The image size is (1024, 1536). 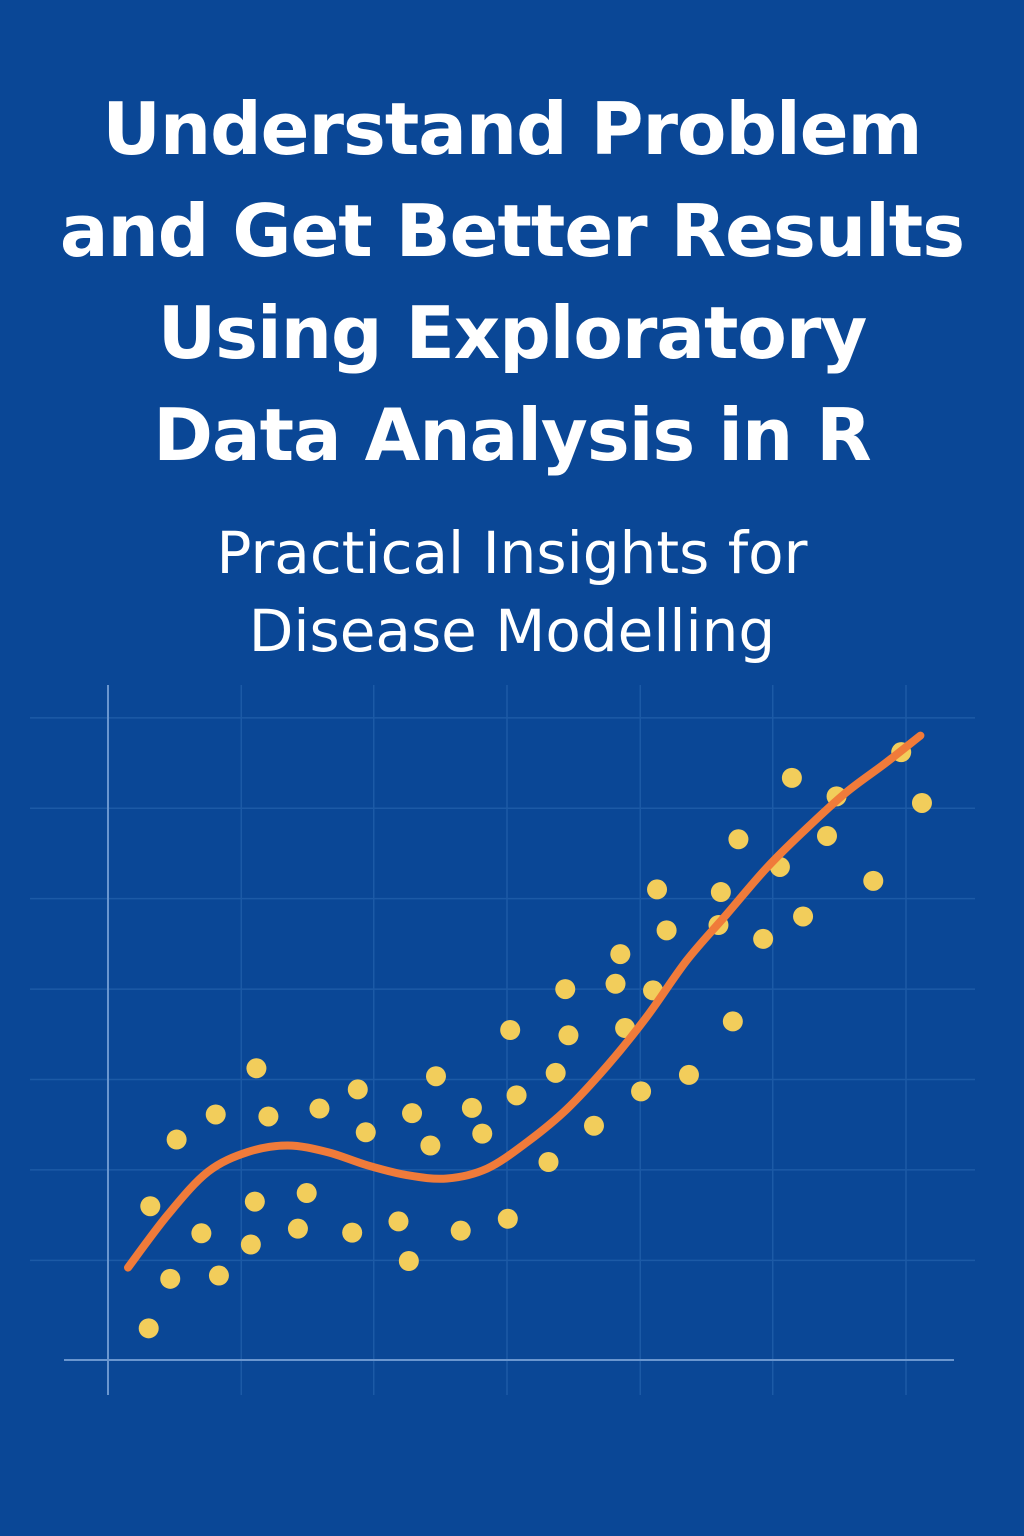 What do you see at coordinates (512, 129) in the screenshot?
I see `title-line: Understand Problem` at bounding box center [512, 129].